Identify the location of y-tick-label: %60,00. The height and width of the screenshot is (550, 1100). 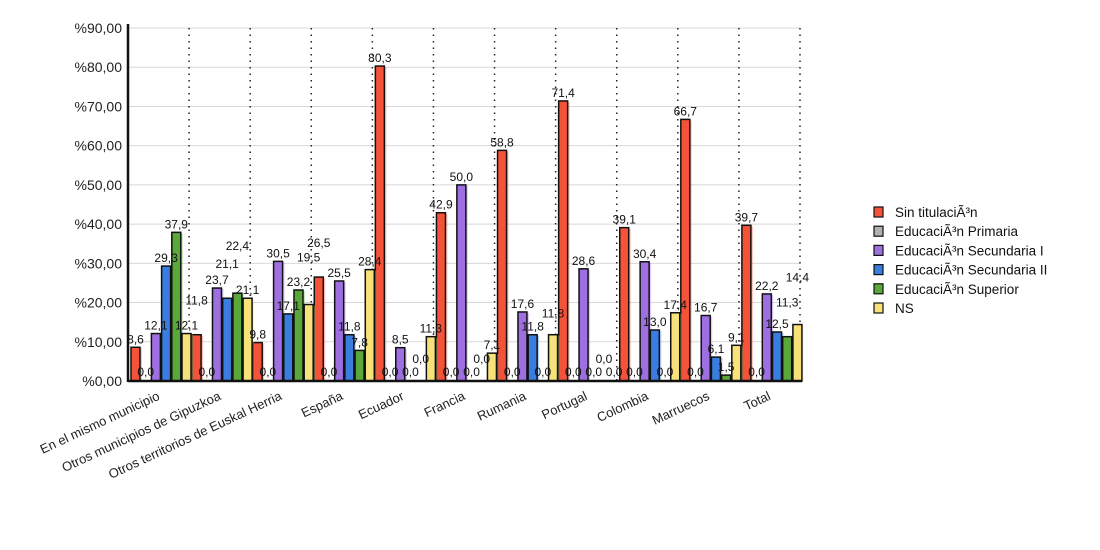
(99, 146).